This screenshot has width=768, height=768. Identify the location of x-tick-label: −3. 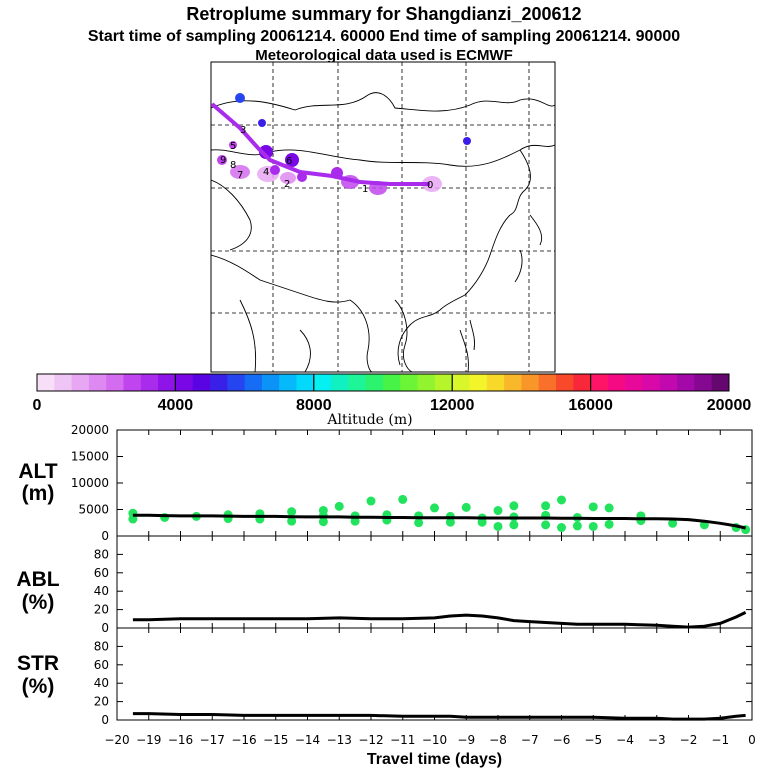
(657, 740).